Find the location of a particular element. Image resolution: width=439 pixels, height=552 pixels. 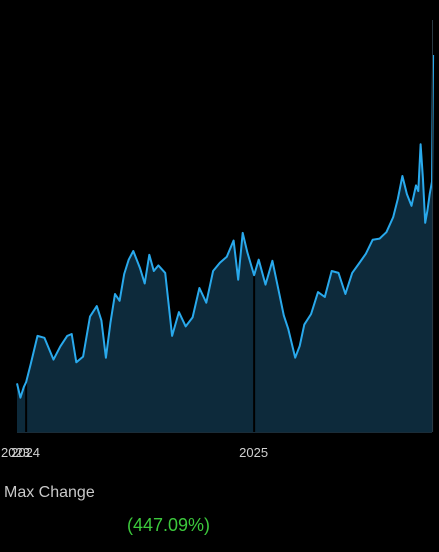

x-tick-label: 2024 is located at coordinates (25, 452).